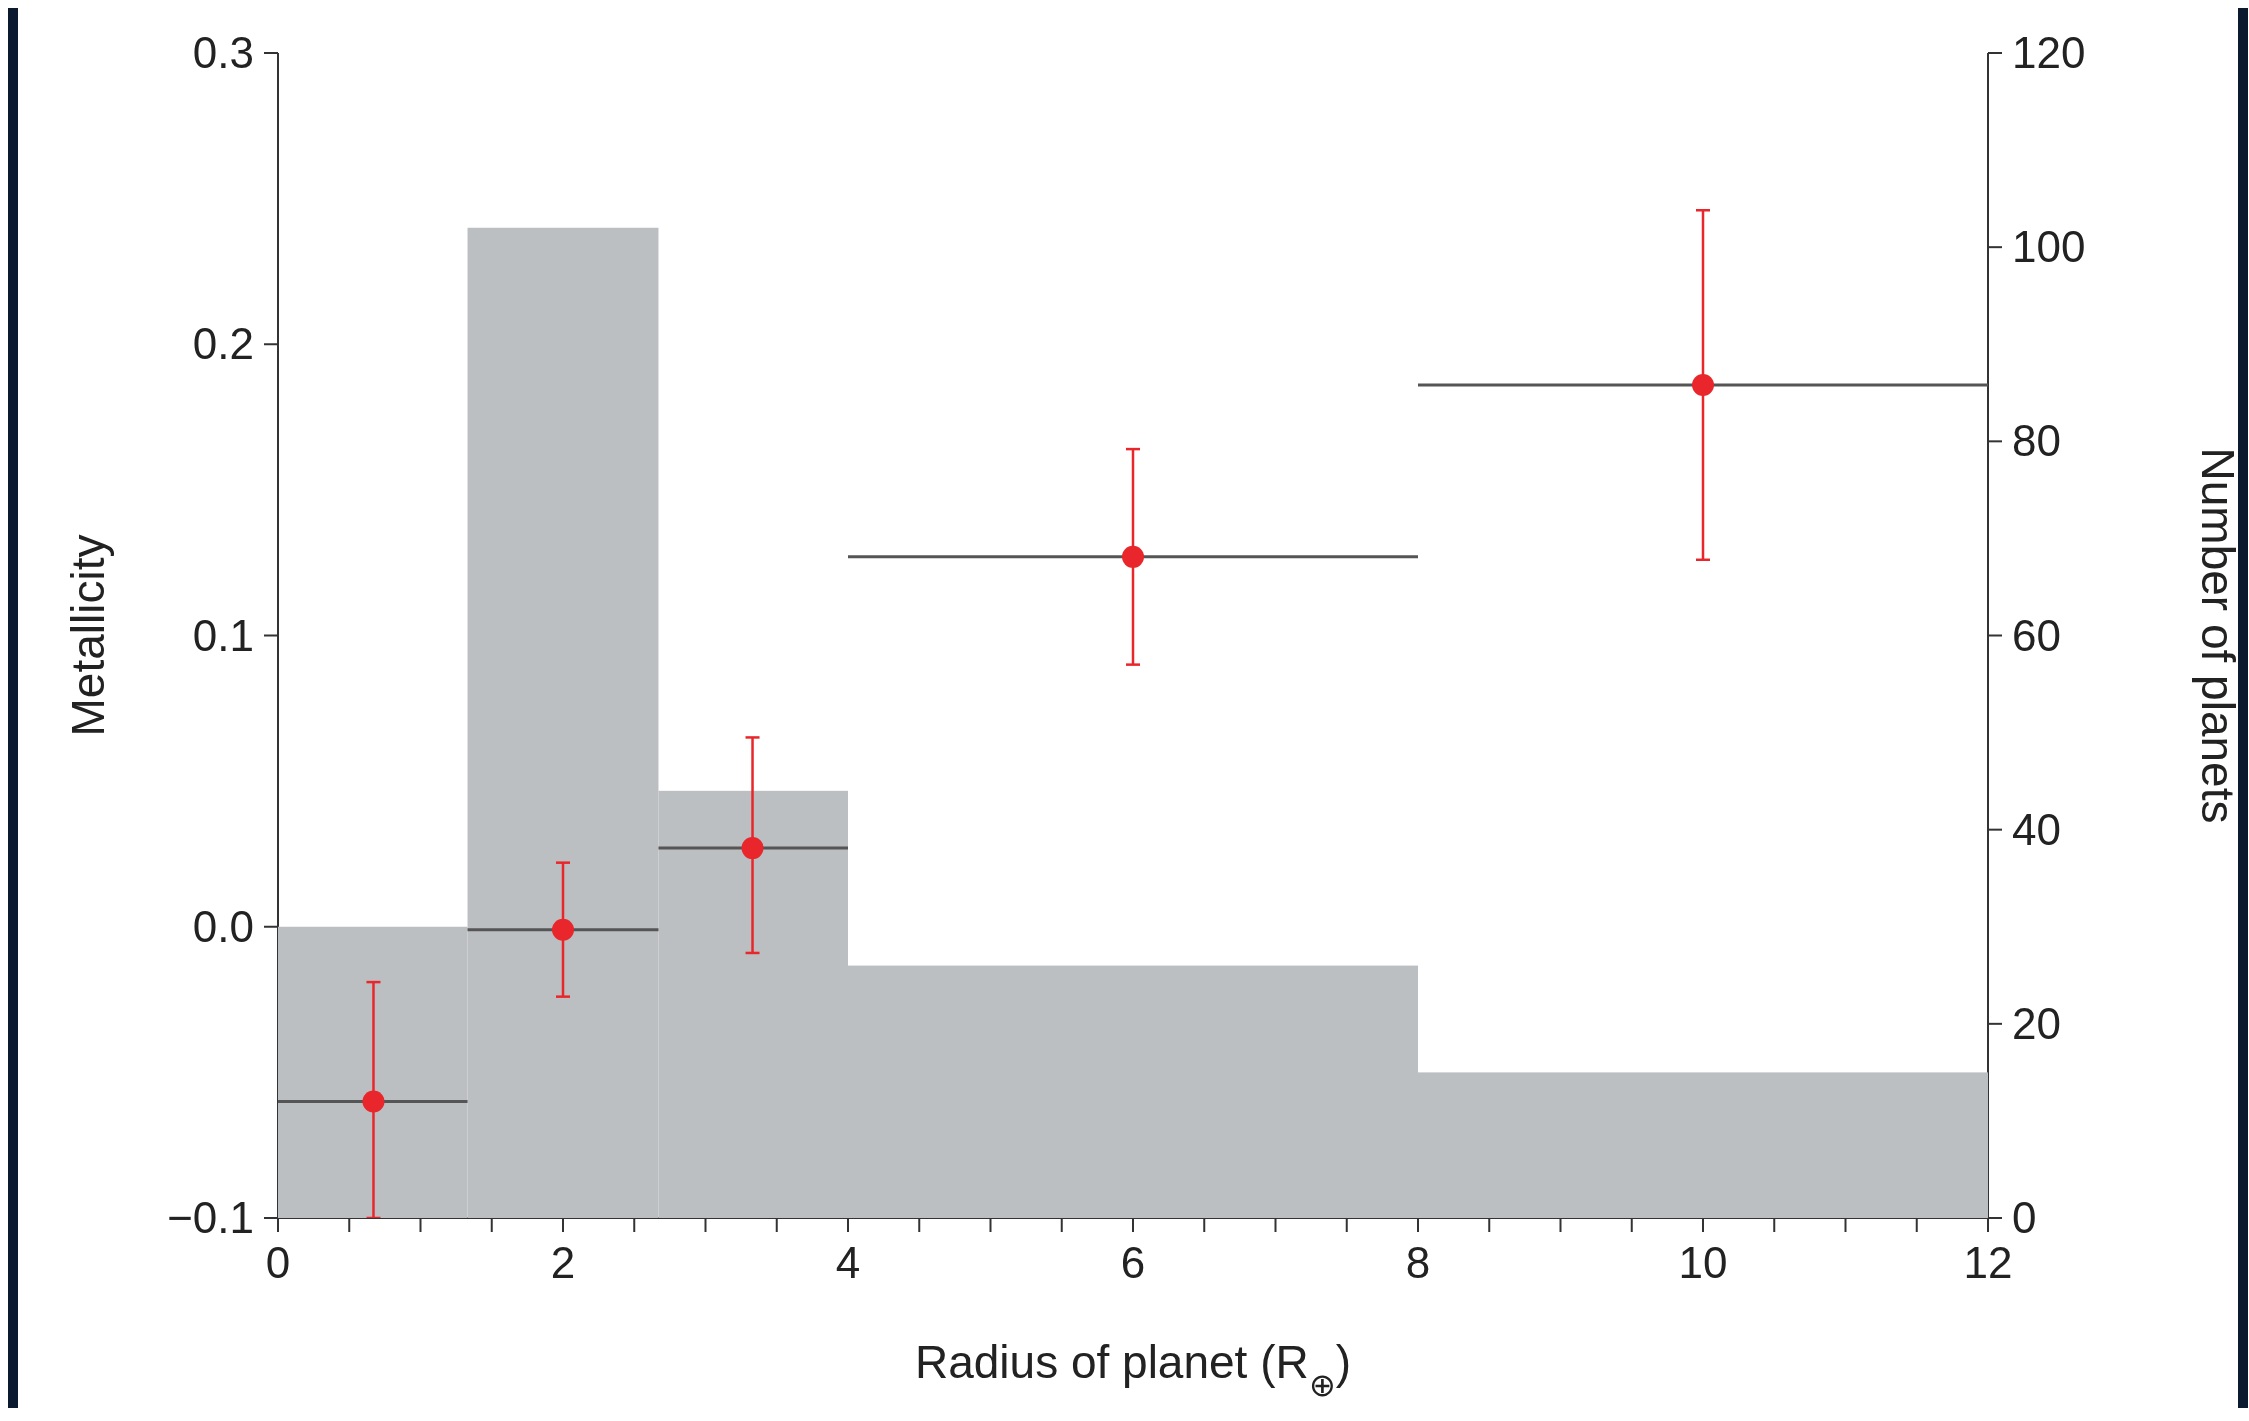  Describe the element at coordinates (2036, 829) in the screenshot. I see `y2-tick-label: 40` at that location.